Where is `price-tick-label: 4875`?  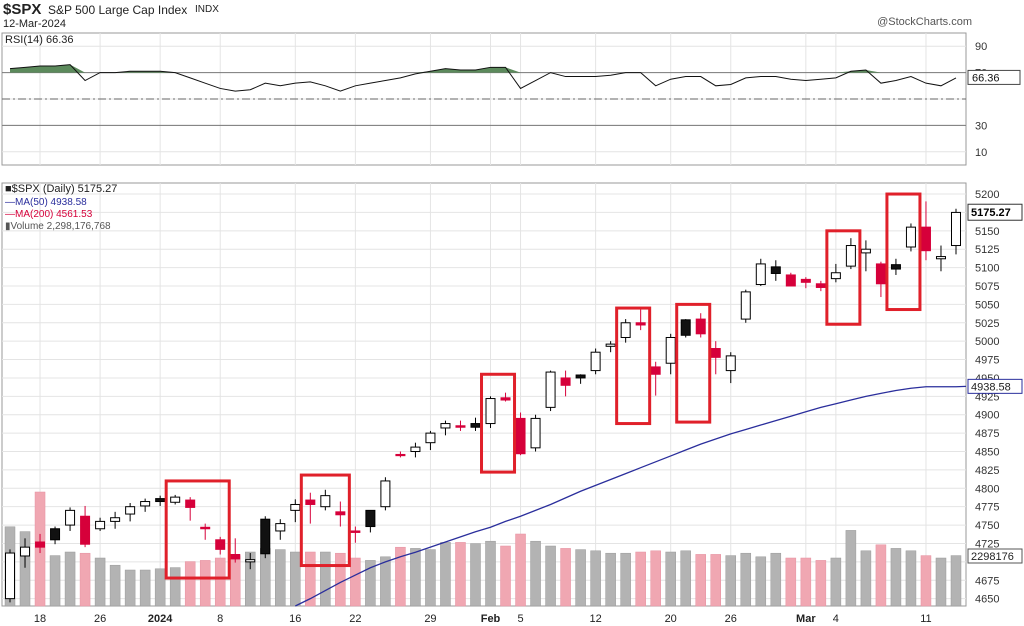 price-tick-label: 4875 is located at coordinates (987, 434).